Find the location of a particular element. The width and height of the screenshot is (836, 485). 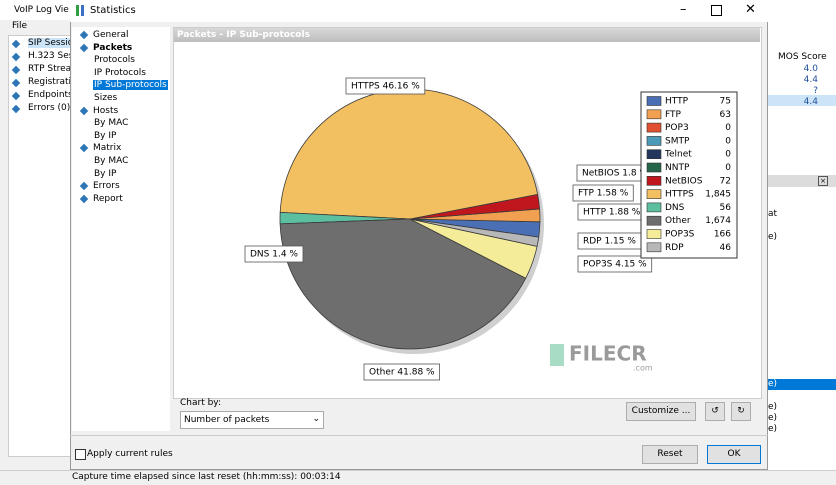

legend-value: 72 is located at coordinates (725, 181).